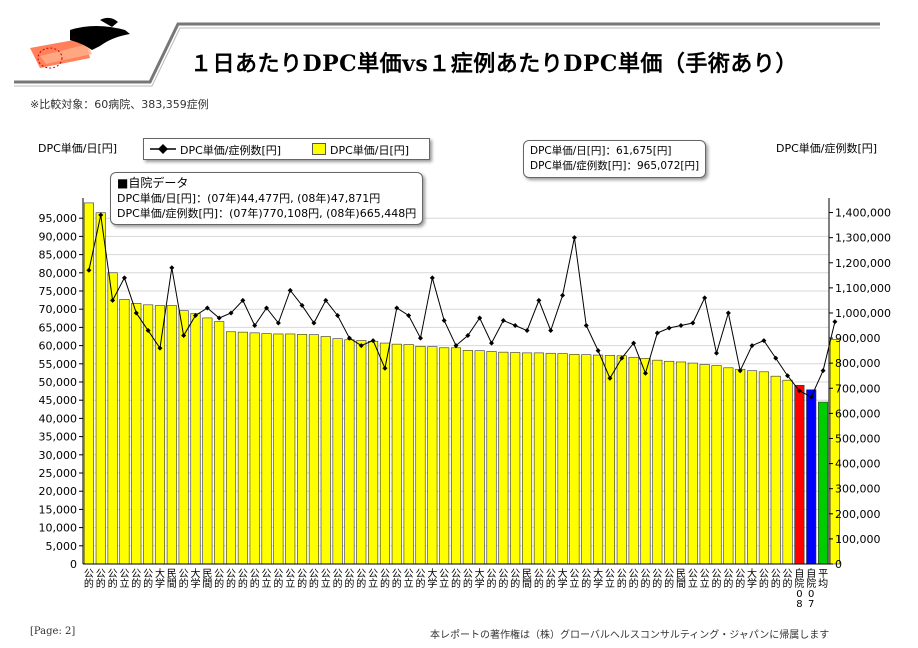 The height and width of the screenshot is (648, 918). I want to click on legend: DPC単価/症例数[円] DPC単価/日[円], so click(286, 149).